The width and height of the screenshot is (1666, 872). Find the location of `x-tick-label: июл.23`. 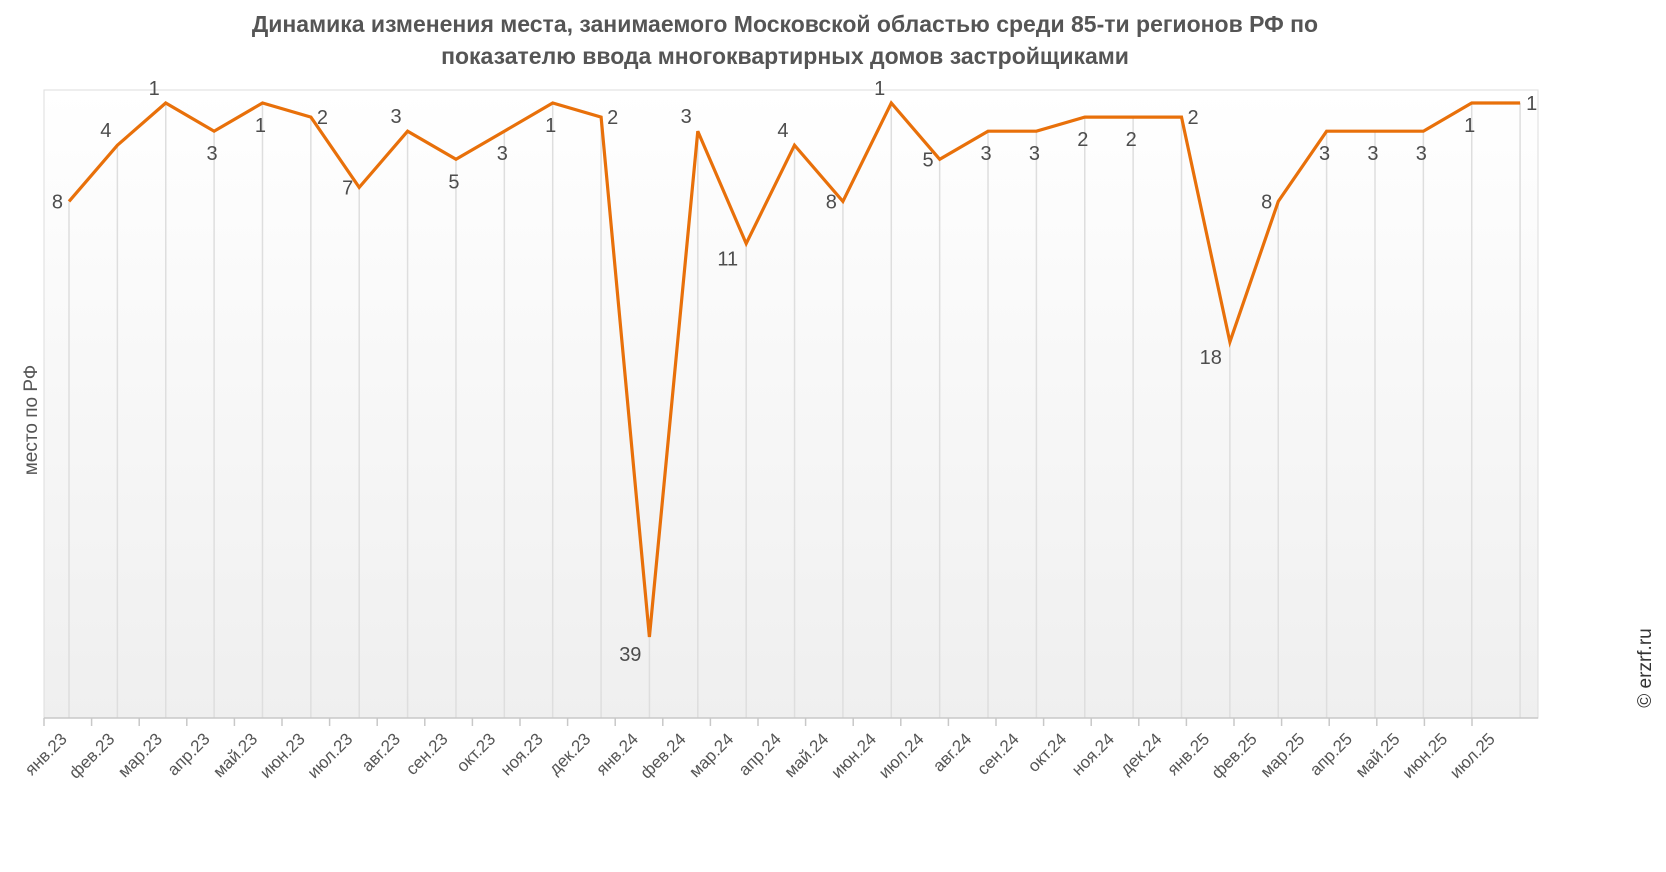

x-tick-label: июл.23 is located at coordinates (330, 755).